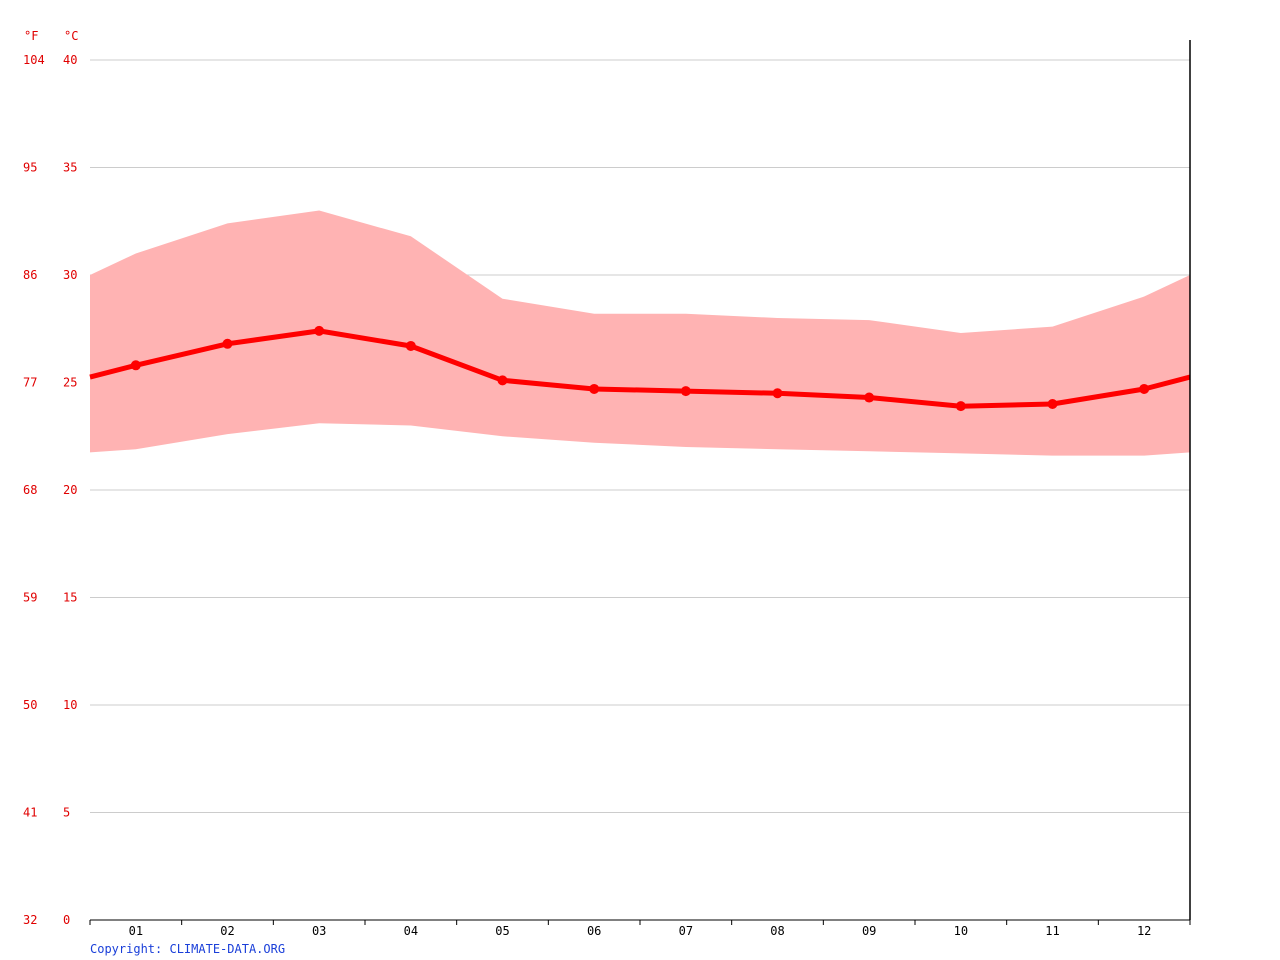 This screenshot has width=1280, height=960. Describe the element at coordinates (30, 920) in the screenshot. I see `y-tick-label-f: 32` at that location.